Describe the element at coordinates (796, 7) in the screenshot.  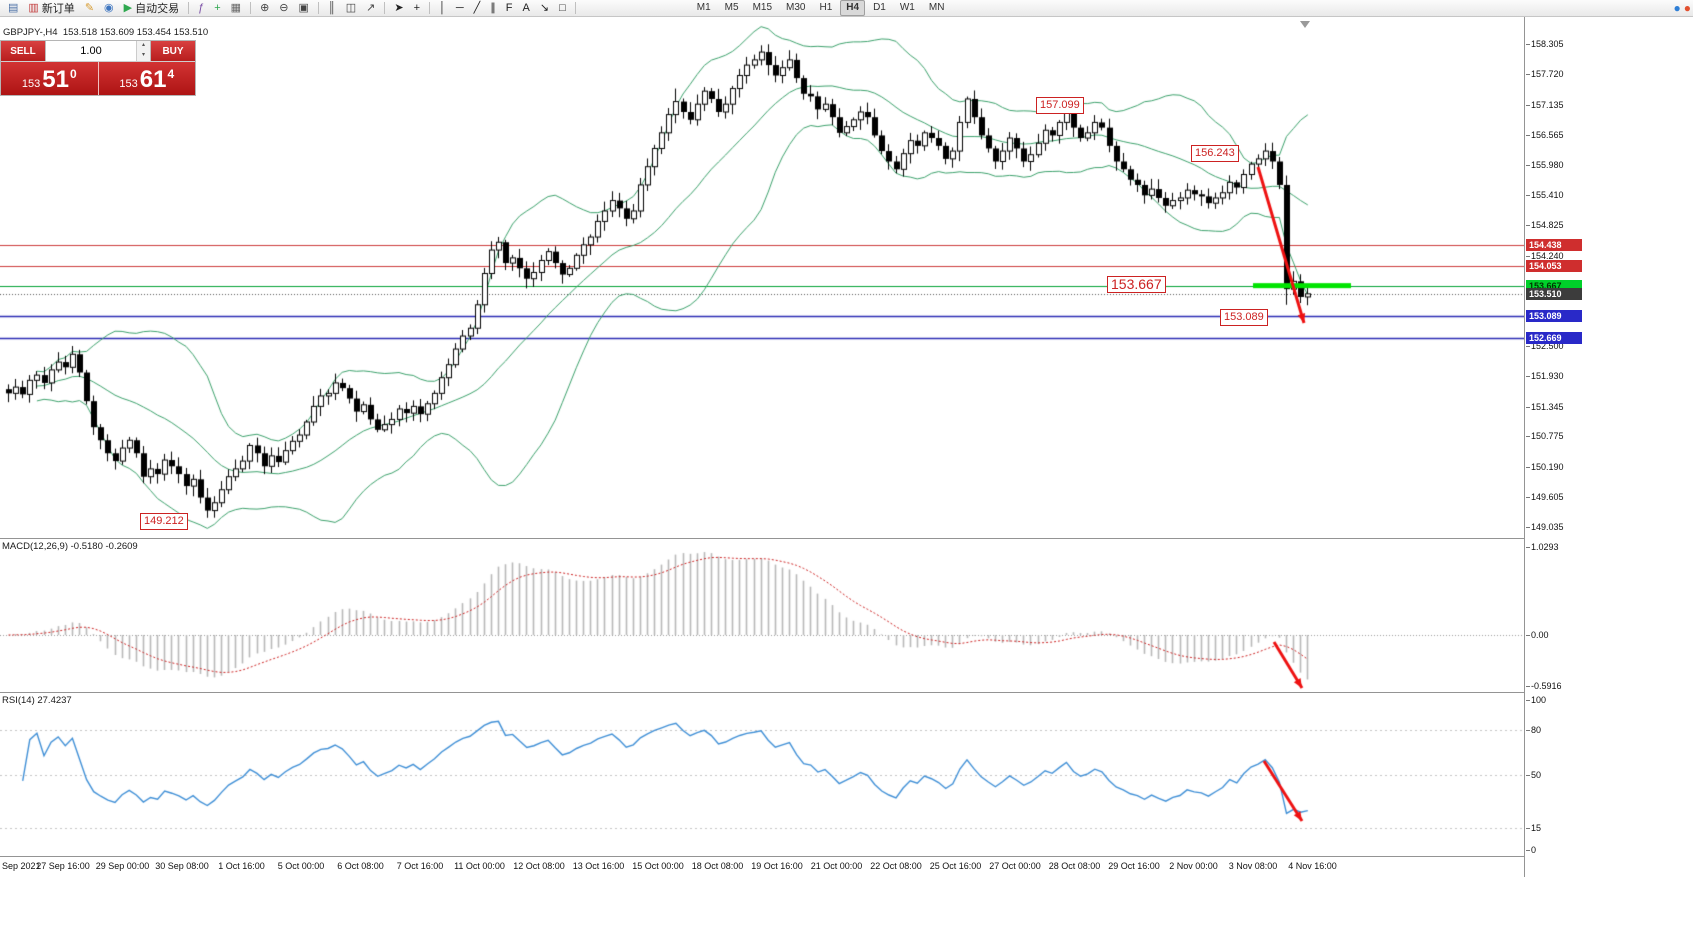
I see `timeframe-button-m30: M30` at that location.